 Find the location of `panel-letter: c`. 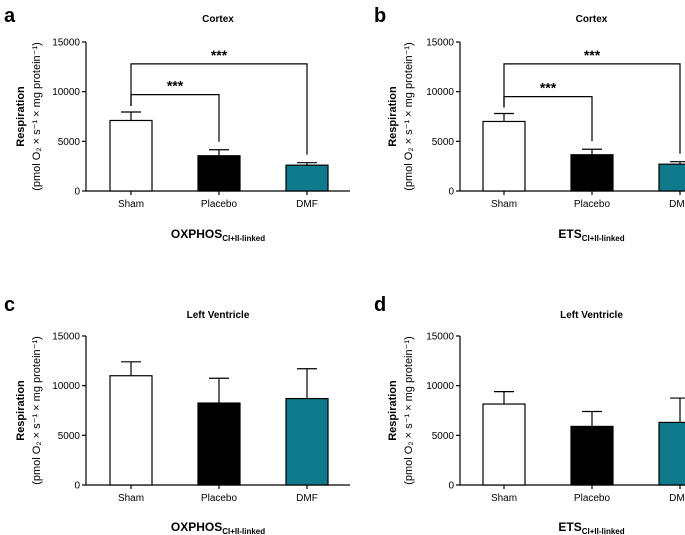

panel-letter: c is located at coordinates (9, 305).